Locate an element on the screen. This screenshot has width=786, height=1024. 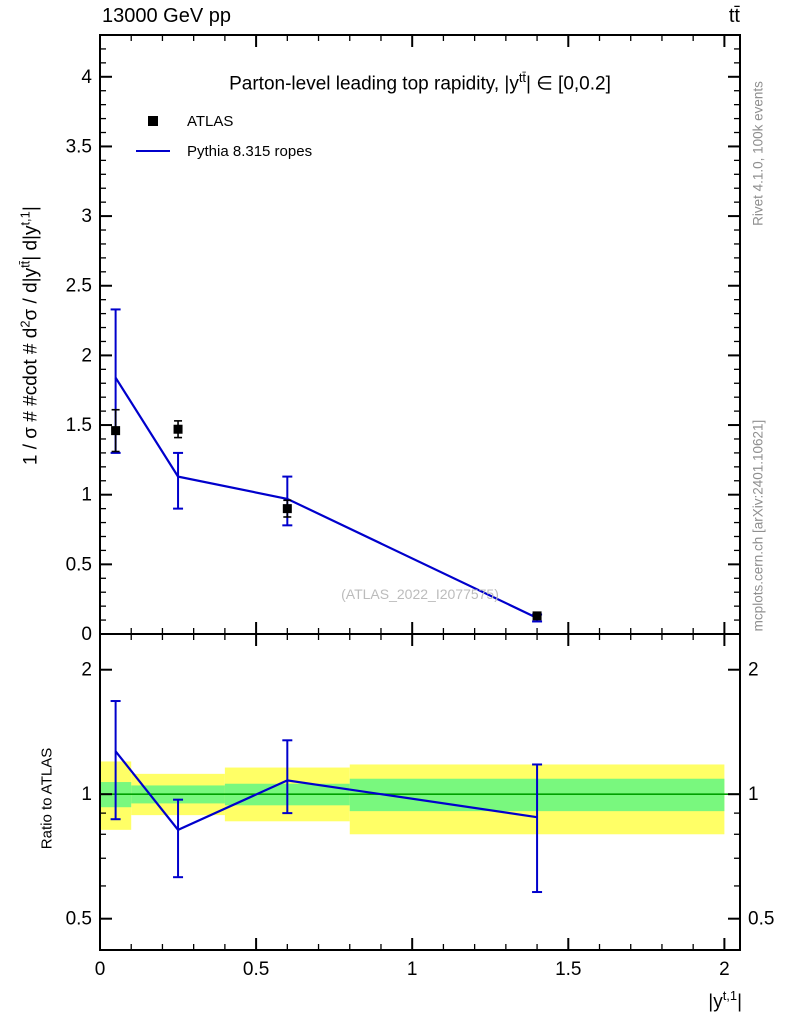
ratio-uncertainty-bands is located at coordinates (420, 798).